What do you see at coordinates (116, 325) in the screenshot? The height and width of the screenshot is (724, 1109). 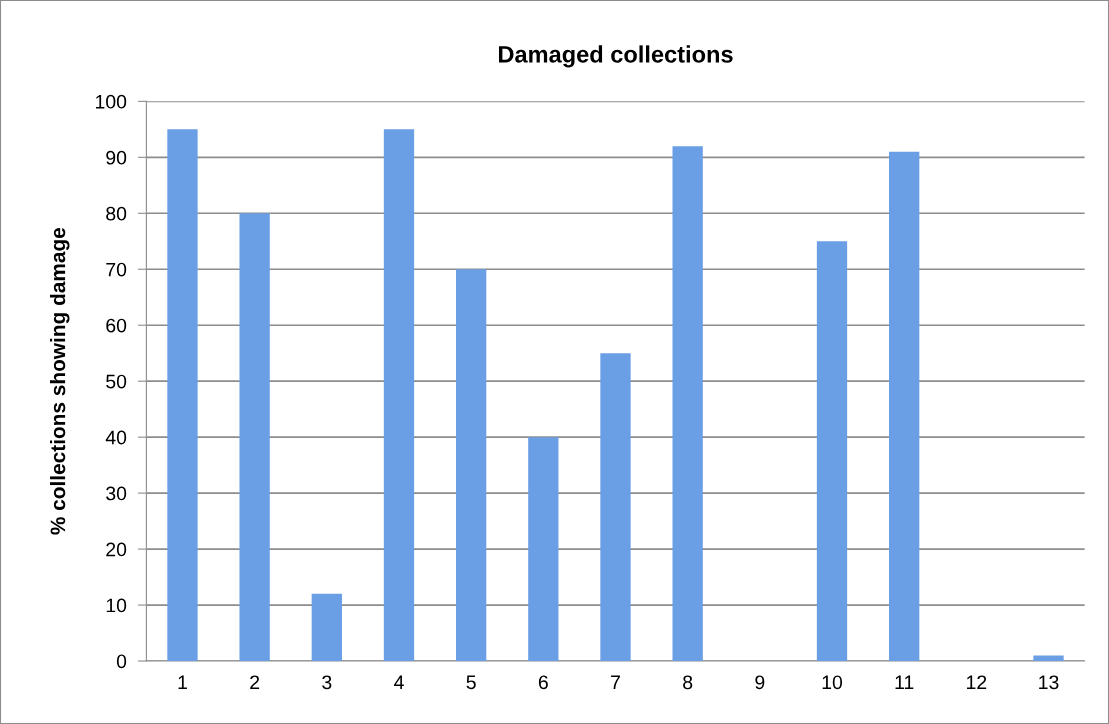 I see `y-tick-label: 60` at bounding box center [116, 325].